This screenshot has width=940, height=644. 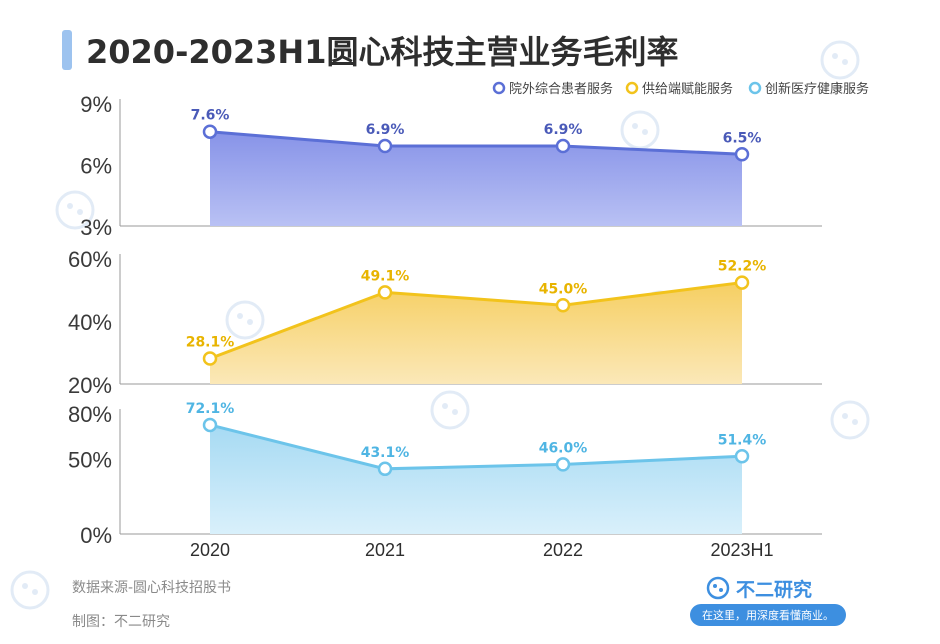 I want to click on legend-label-2: 创新医疗健康服务, so click(x=817, y=89).